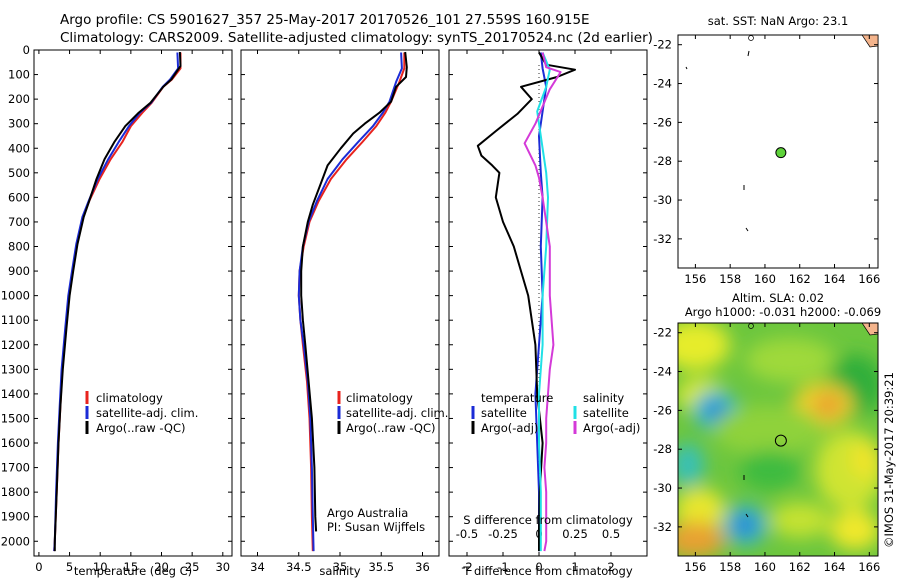 The height and width of the screenshot is (580, 900). What do you see at coordinates (19, 271) in the screenshot?
I see `temperature-y-tick-label: 900` at bounding box center [19, 271].